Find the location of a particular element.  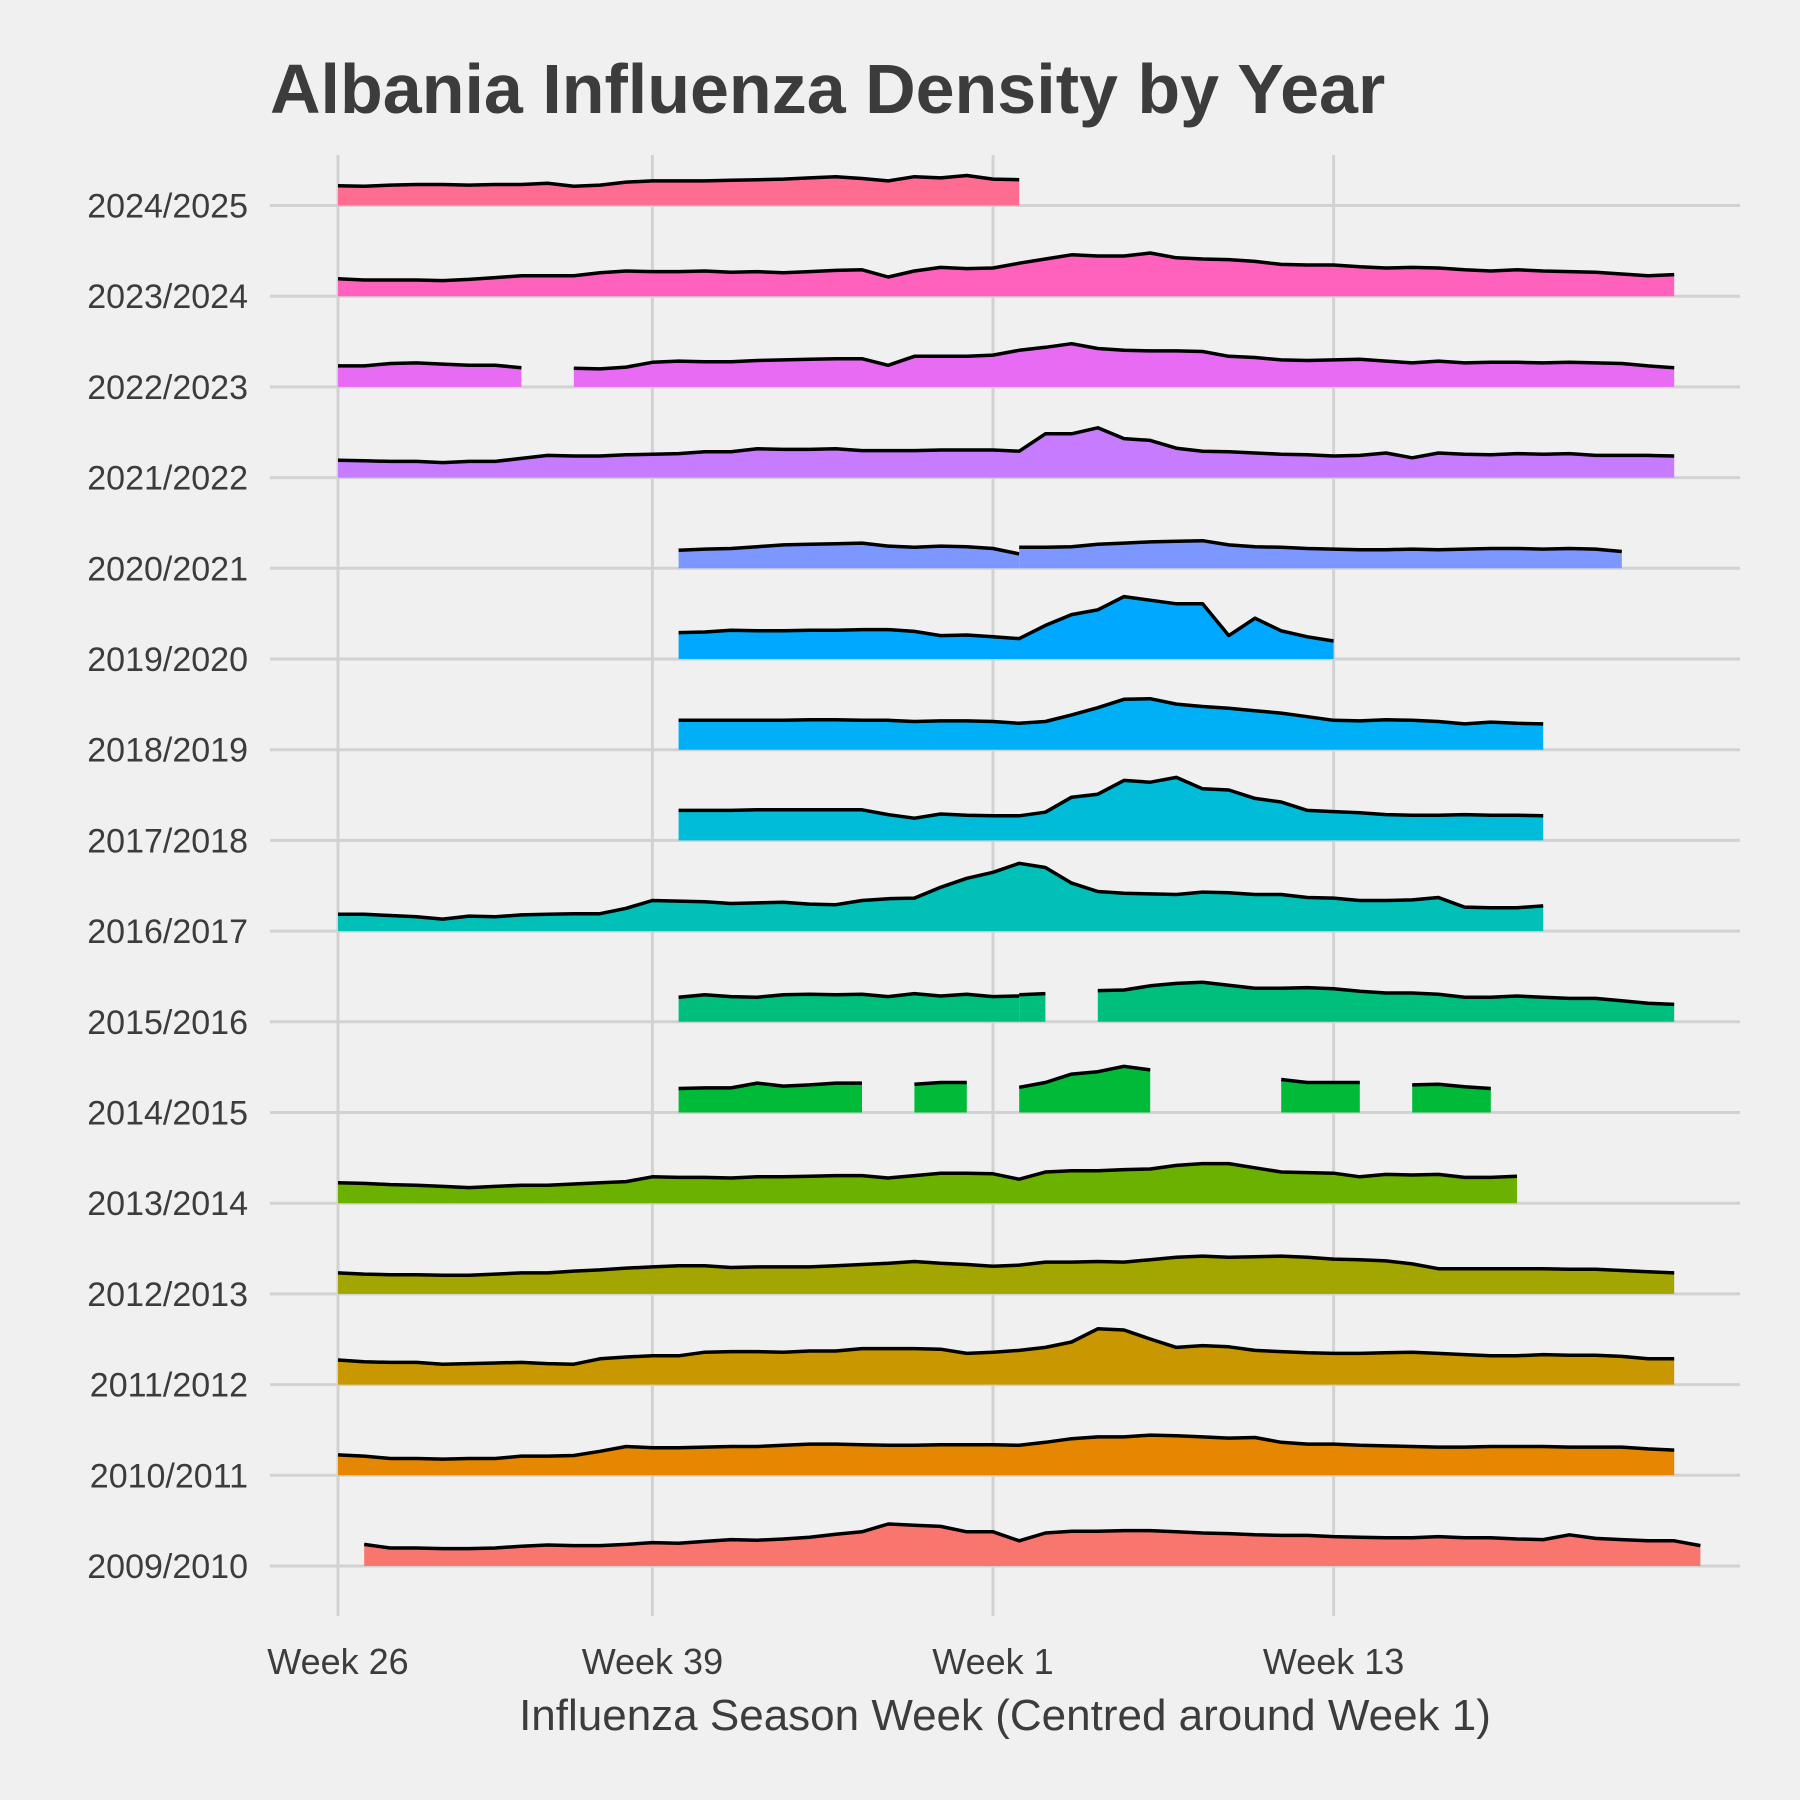

ridge-2018-2019 is located at coordinates (1111, 723).